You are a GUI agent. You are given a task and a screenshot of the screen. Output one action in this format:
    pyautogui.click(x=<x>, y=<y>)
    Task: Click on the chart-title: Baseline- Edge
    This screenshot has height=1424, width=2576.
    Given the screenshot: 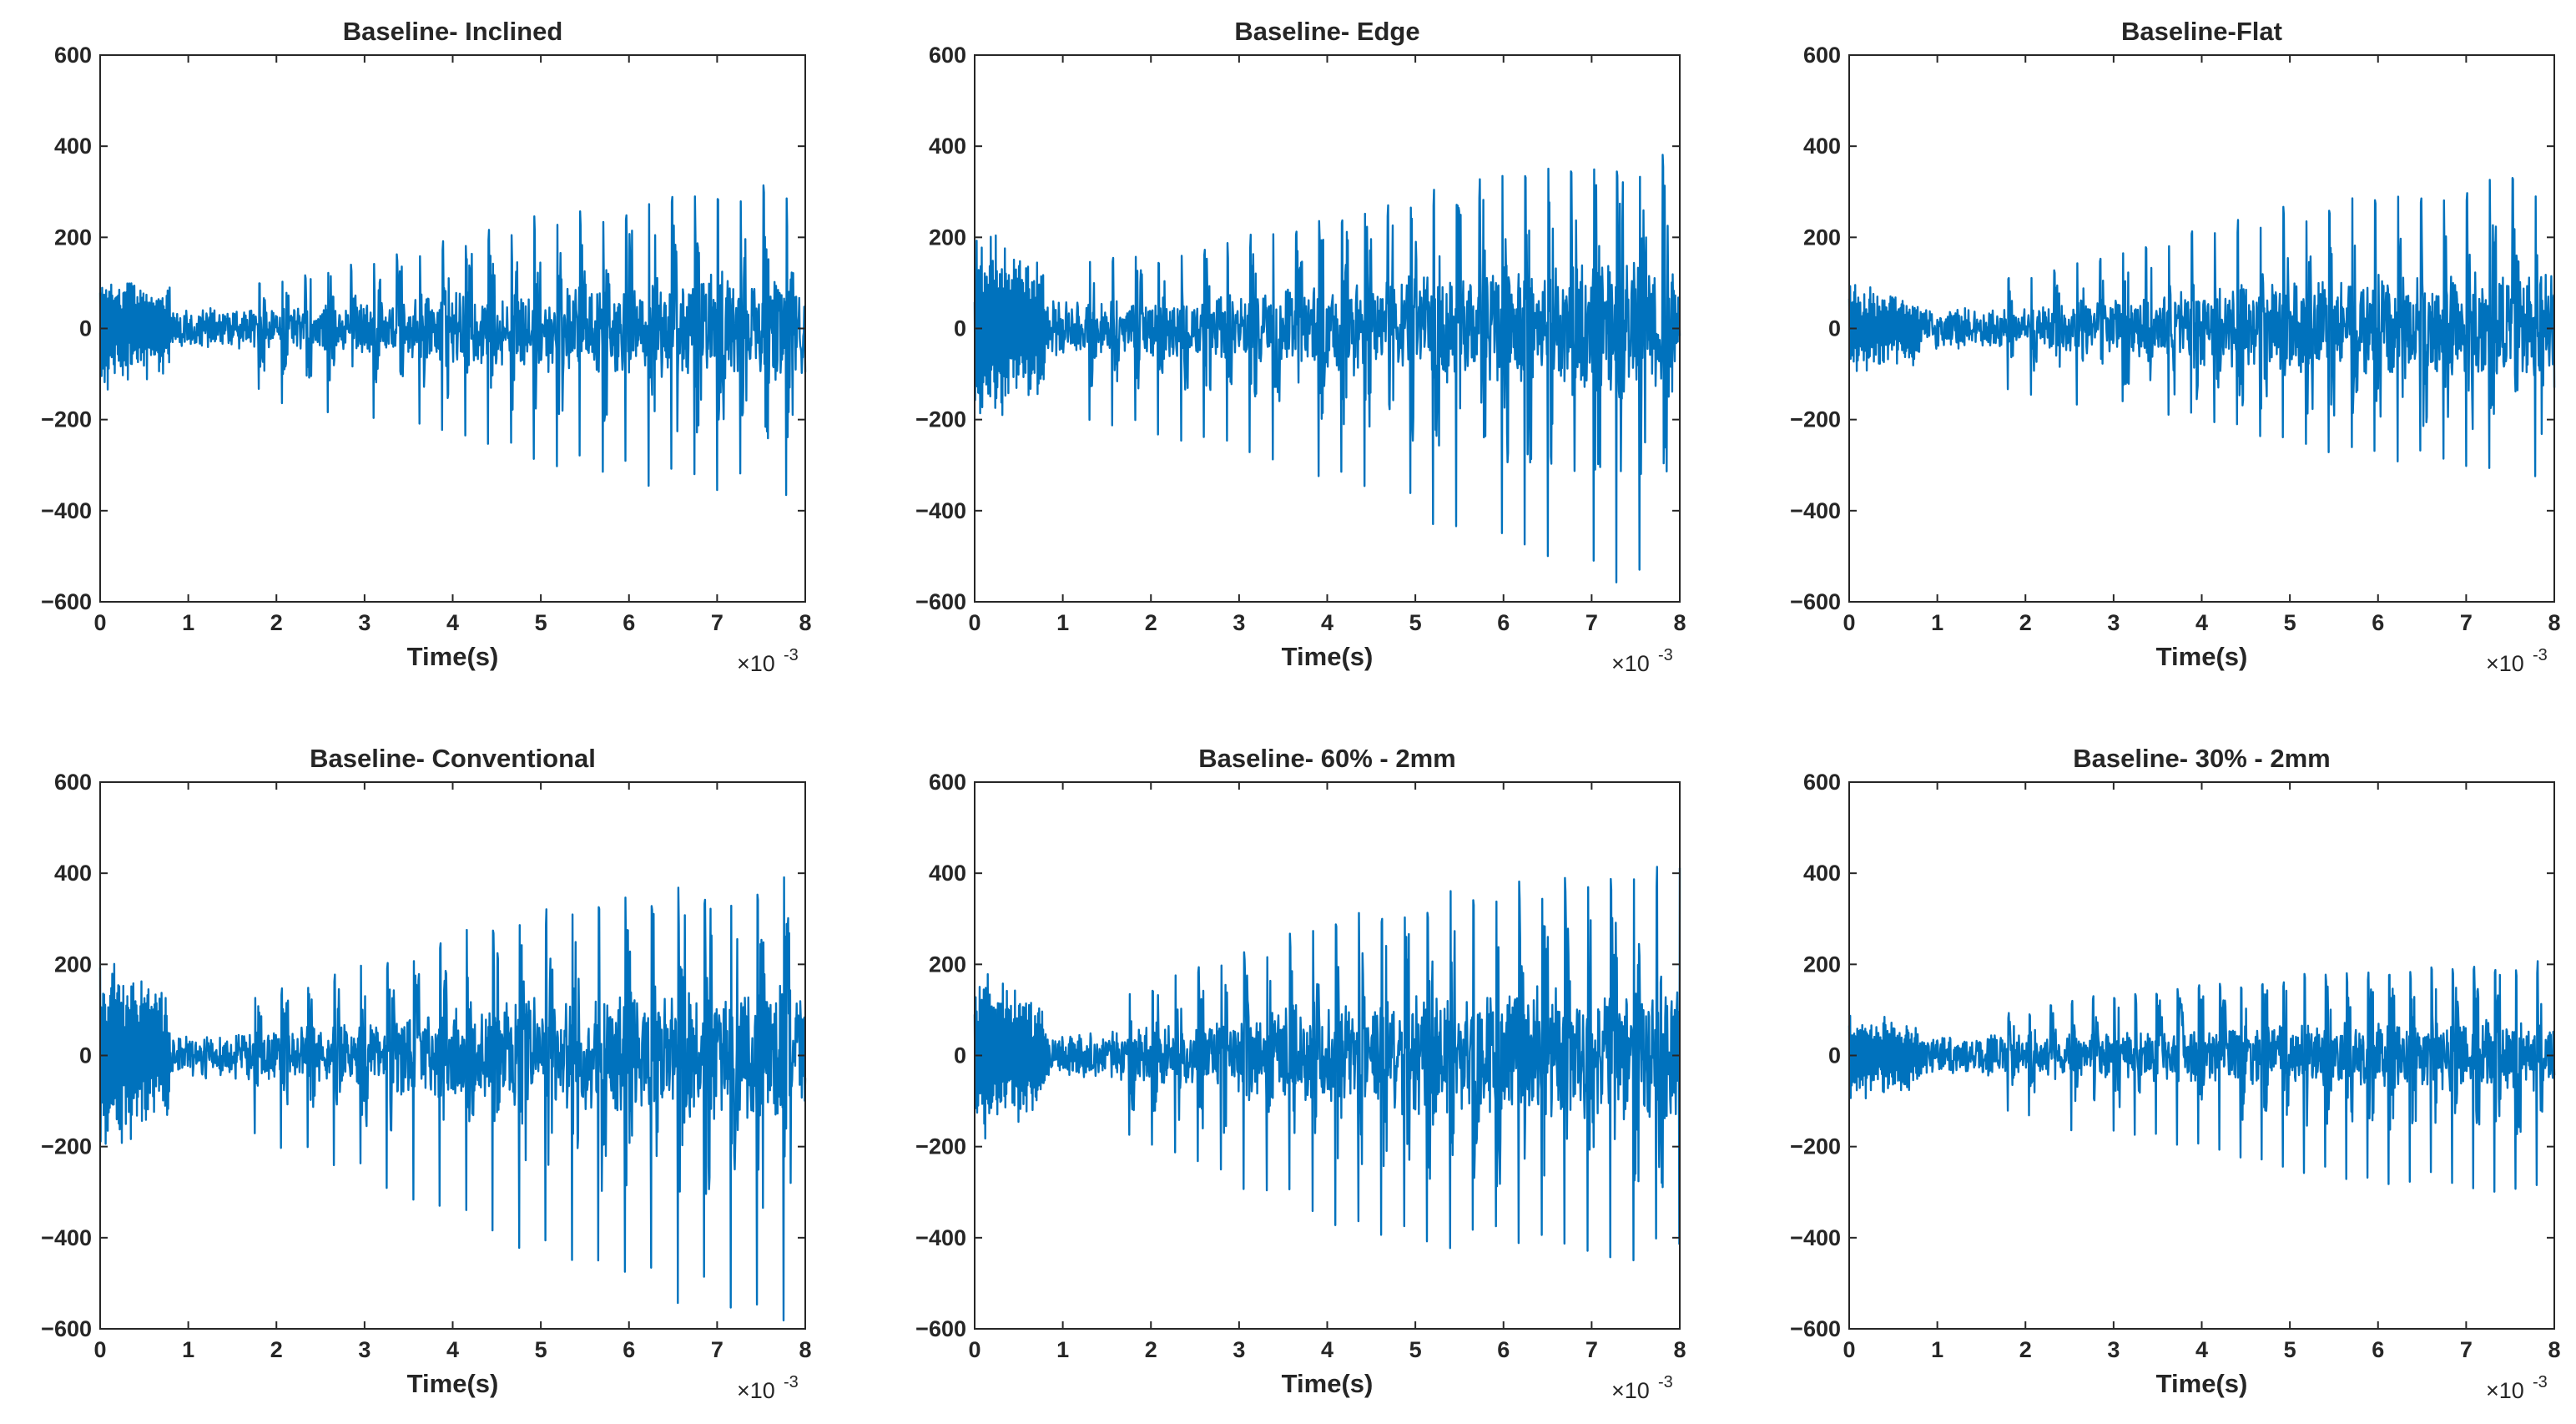 What is the action you would take?
    pyautogui.click(x=1327, y=32)
    